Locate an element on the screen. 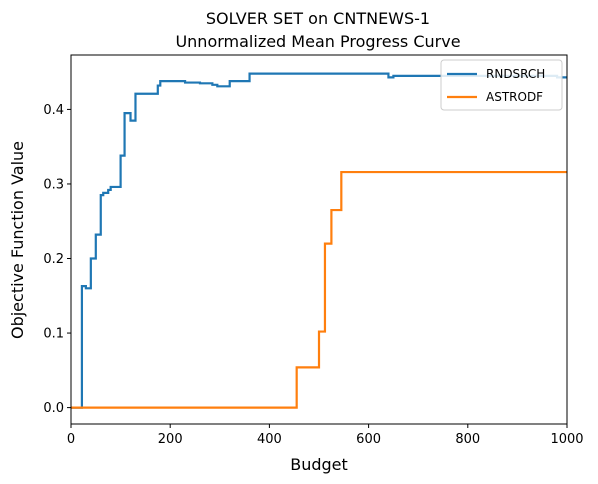 Image resolution: width=598 pixels, height=484 pixels. x-tick-label: 0 is located at coordinates (71, 439).